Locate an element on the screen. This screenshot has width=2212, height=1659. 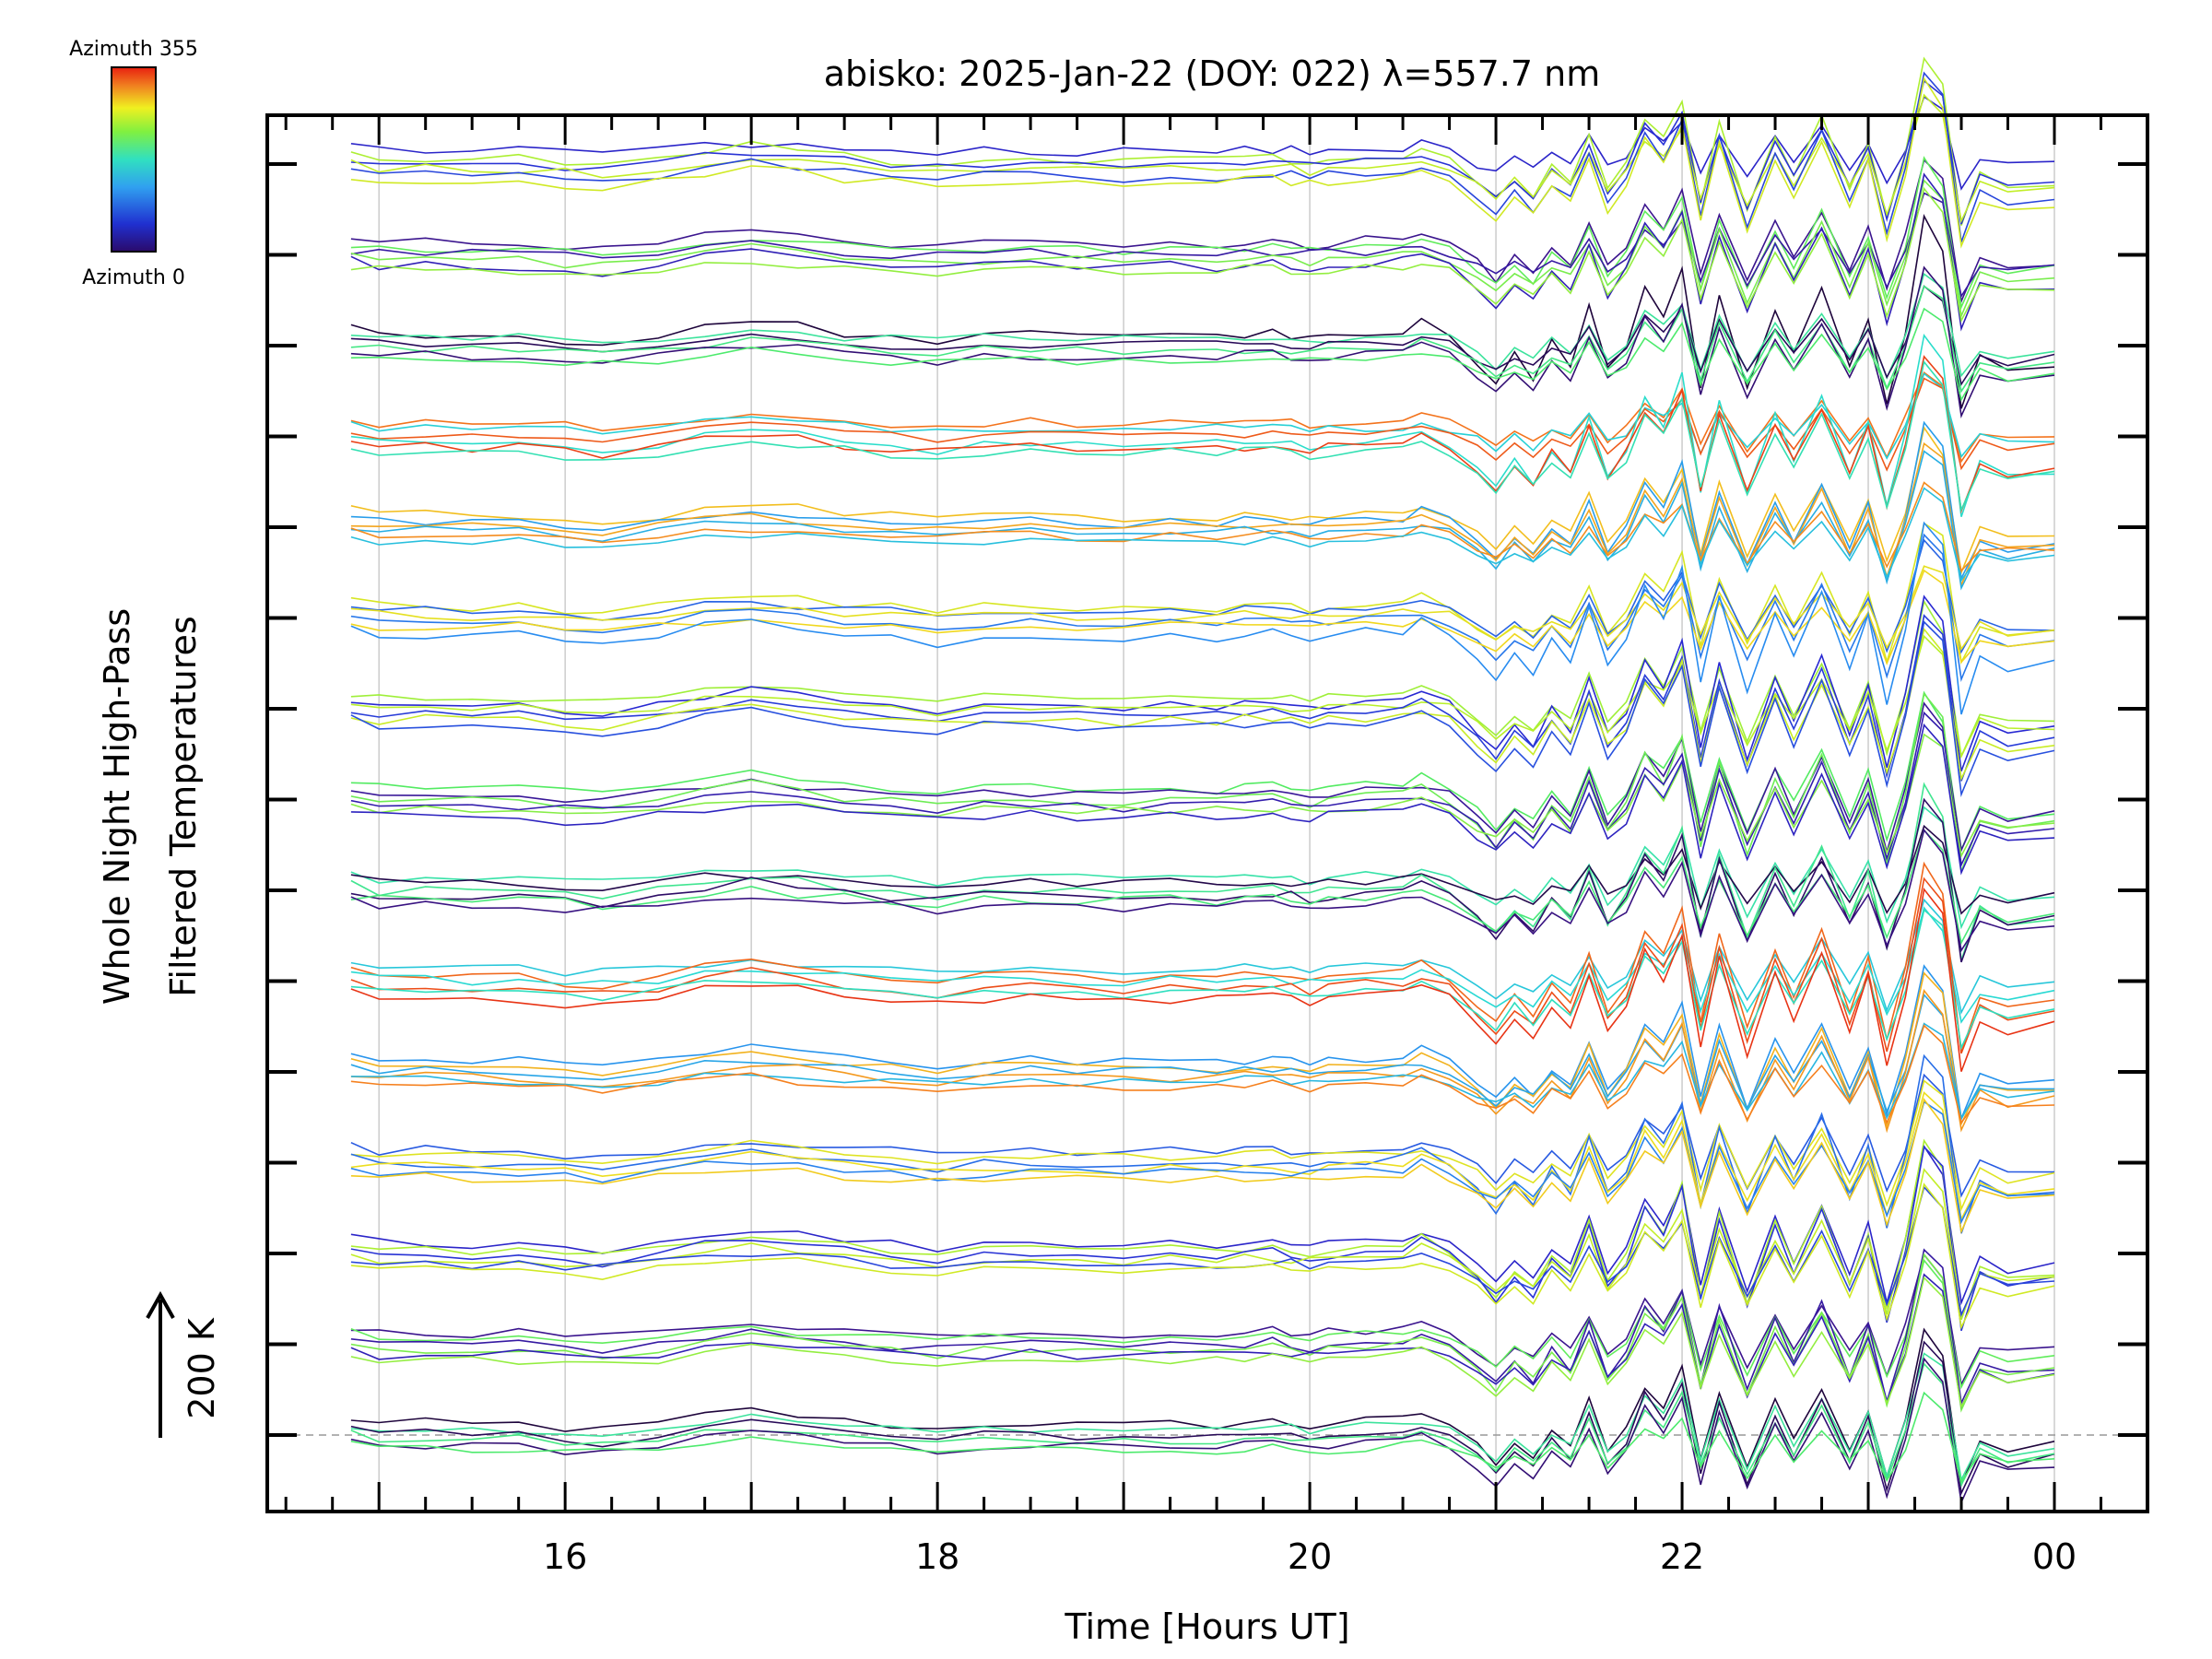
x-tick-label: 22 is located at coordinates (1682, 1556).